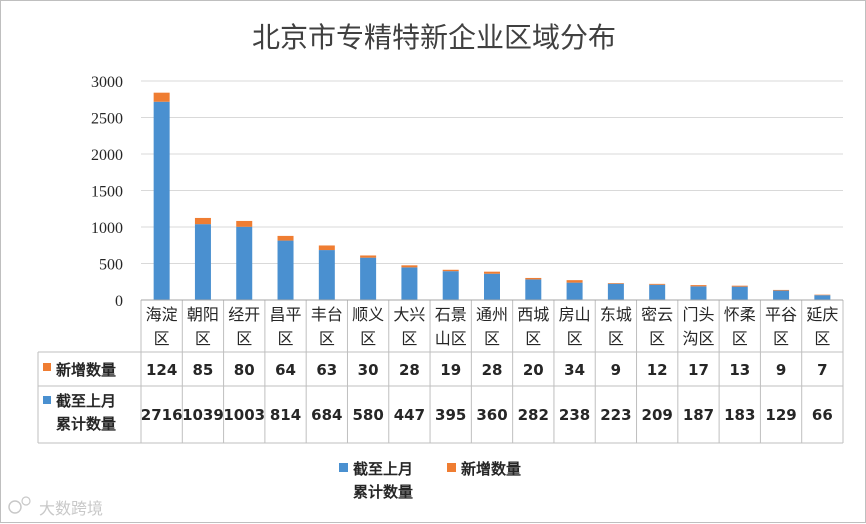  Describe the element at coordinates (244, 314) in the screenshot. I see `category-label-line1: 经开` at that location.